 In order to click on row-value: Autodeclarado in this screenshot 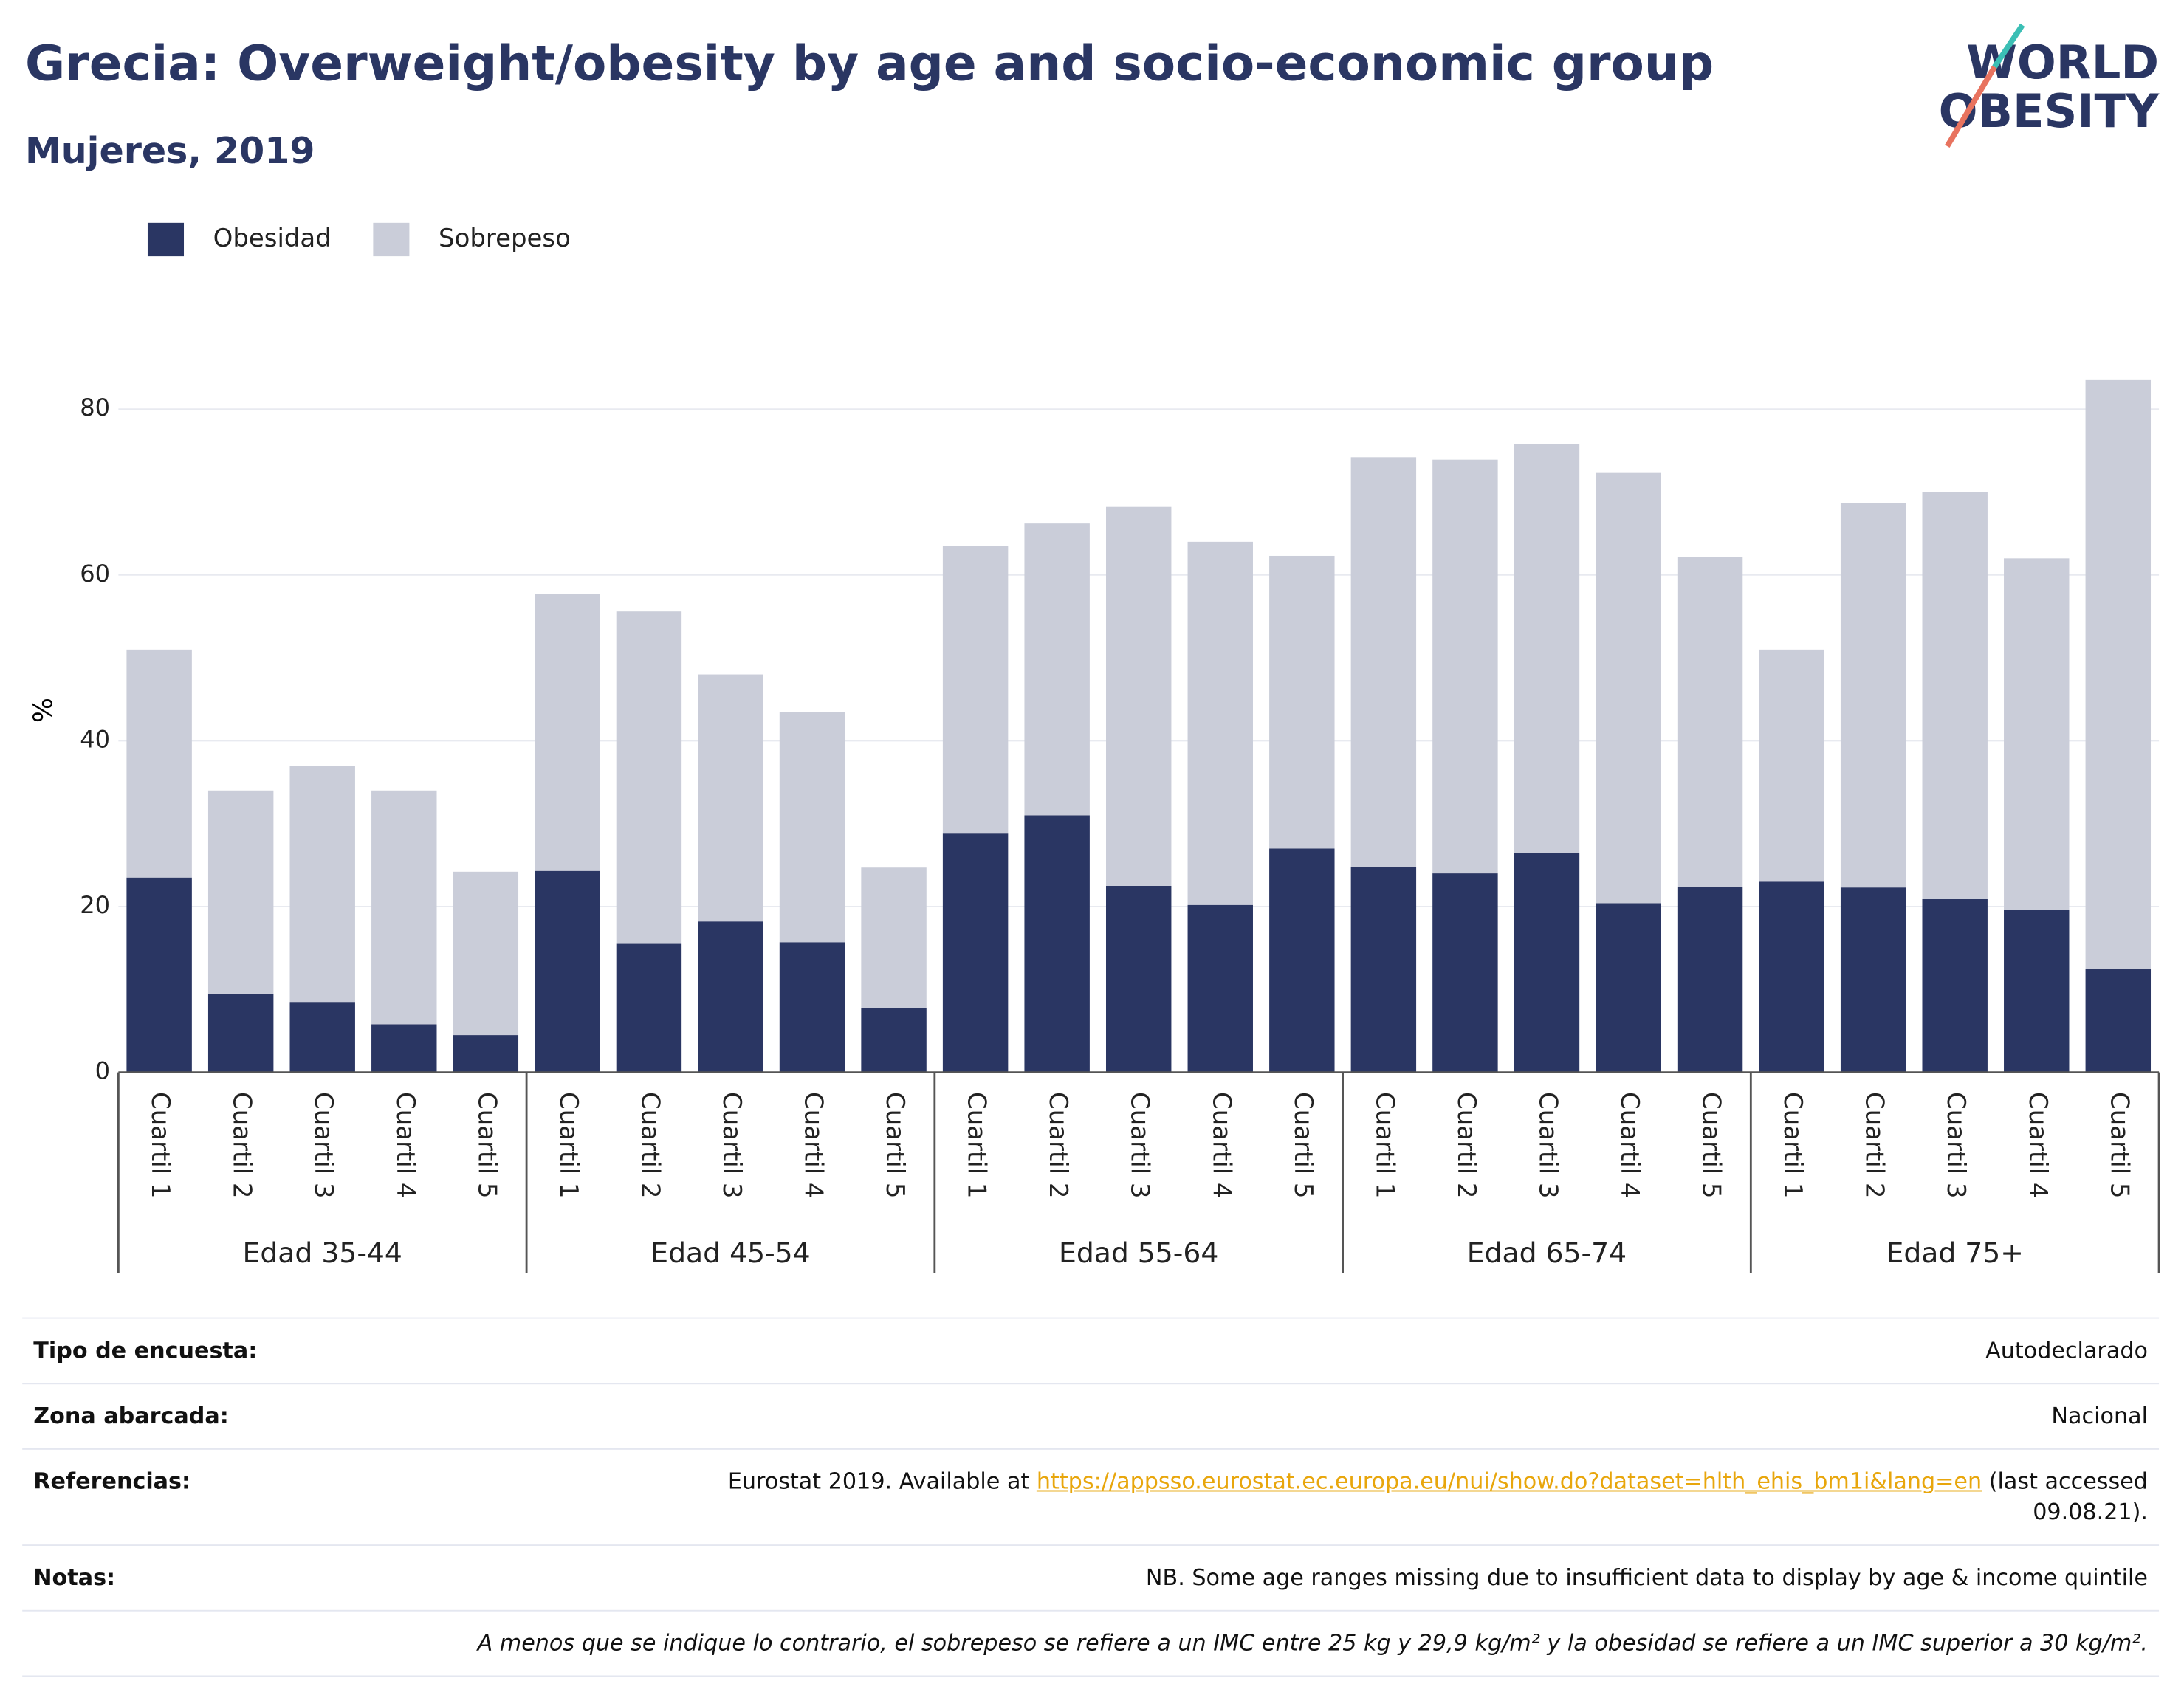, I will do `click(2067, 1350)`.